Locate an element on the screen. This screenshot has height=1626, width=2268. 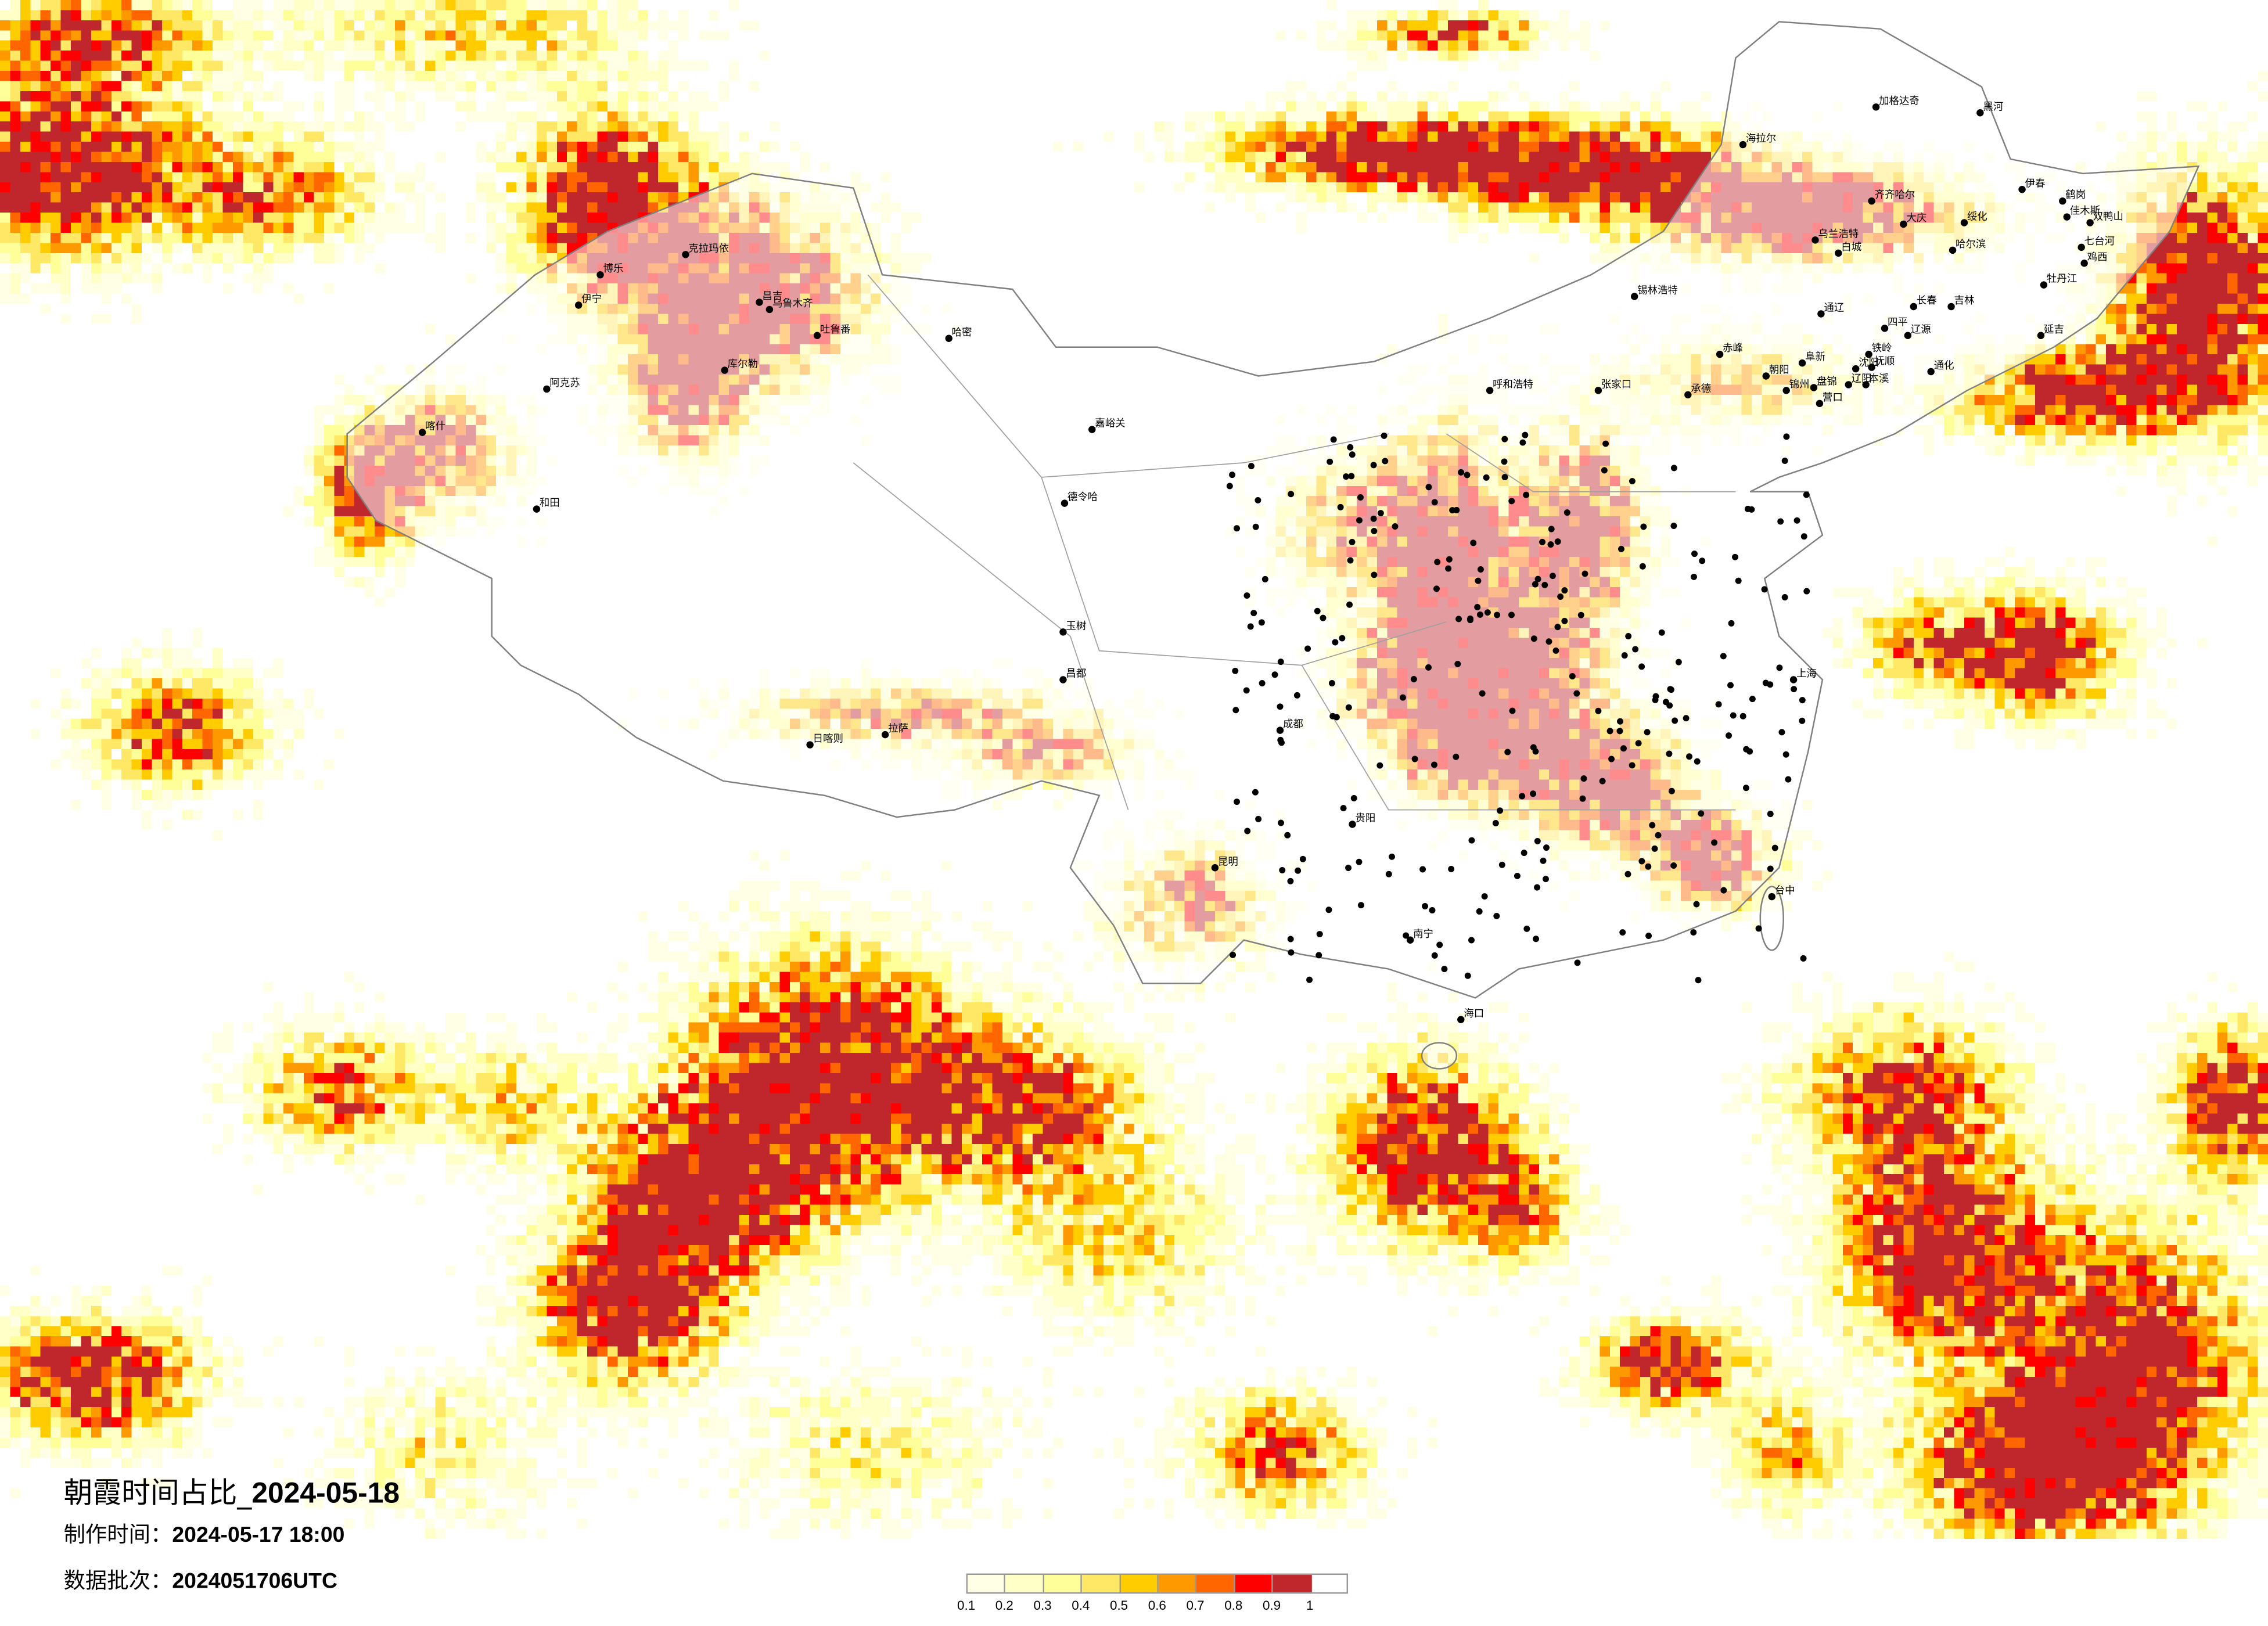
hainan-outline is located at coordinates (1439, 1056).